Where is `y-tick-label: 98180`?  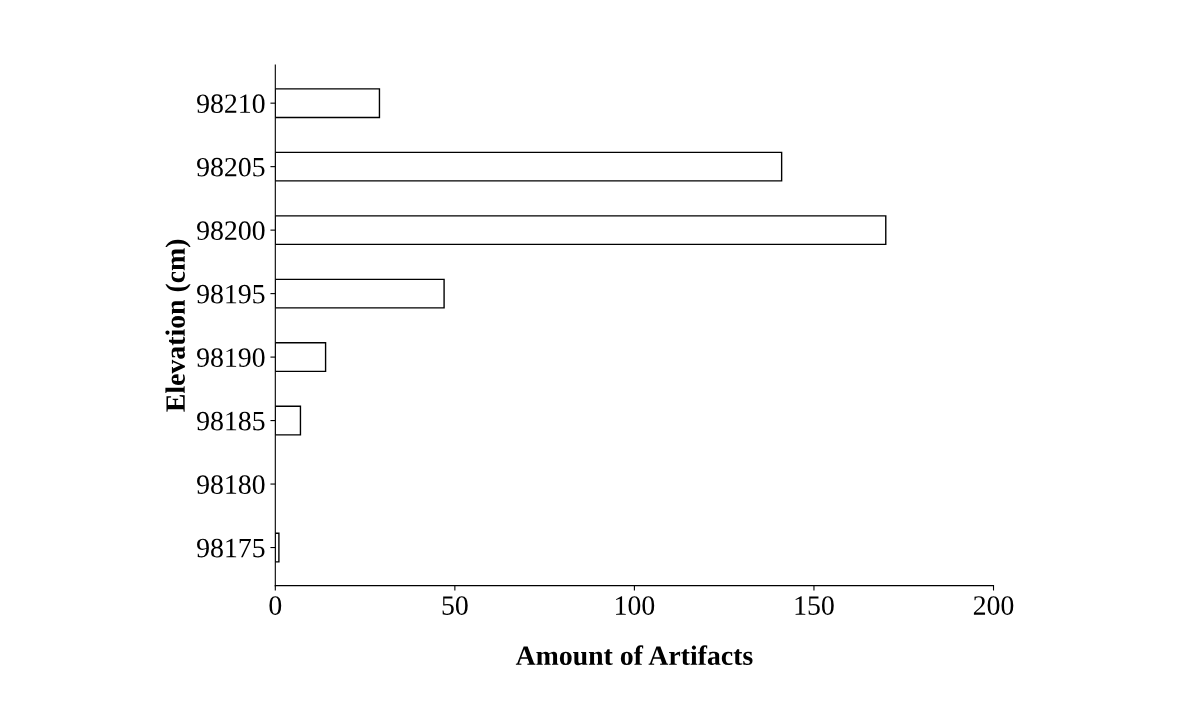
y-tick-label: 98180 is located at coordinates (231, 484).